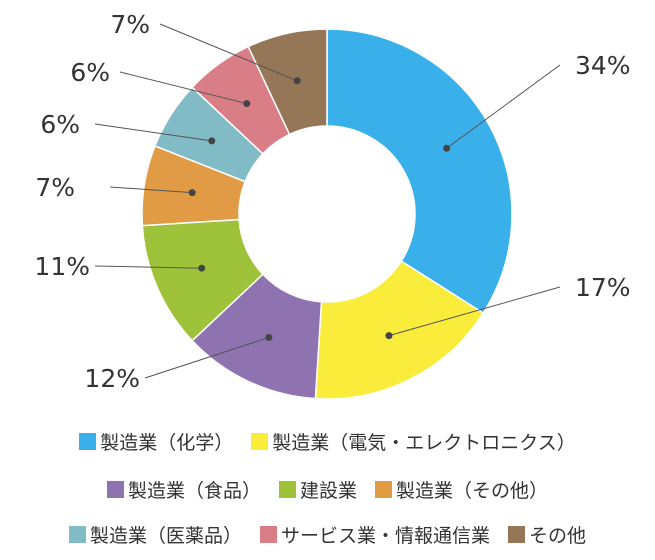 The height and width of the screenshot is (560, 655). I want to click on legend-label: 製造業（化学）, so click(167, 443).